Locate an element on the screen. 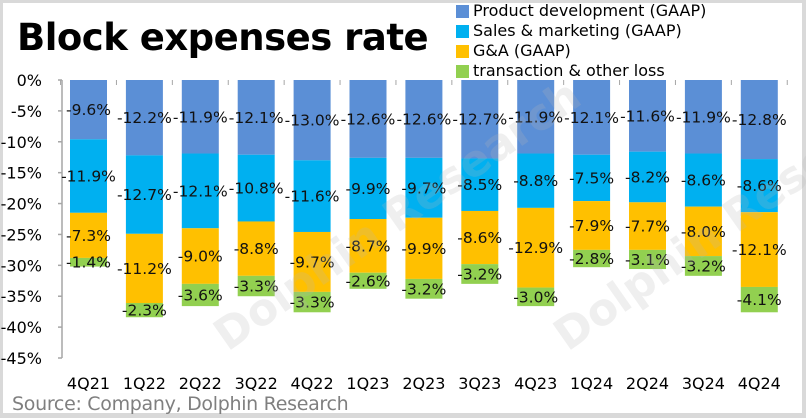  y-tick-label: -15% is located at coordinates (21, 173).